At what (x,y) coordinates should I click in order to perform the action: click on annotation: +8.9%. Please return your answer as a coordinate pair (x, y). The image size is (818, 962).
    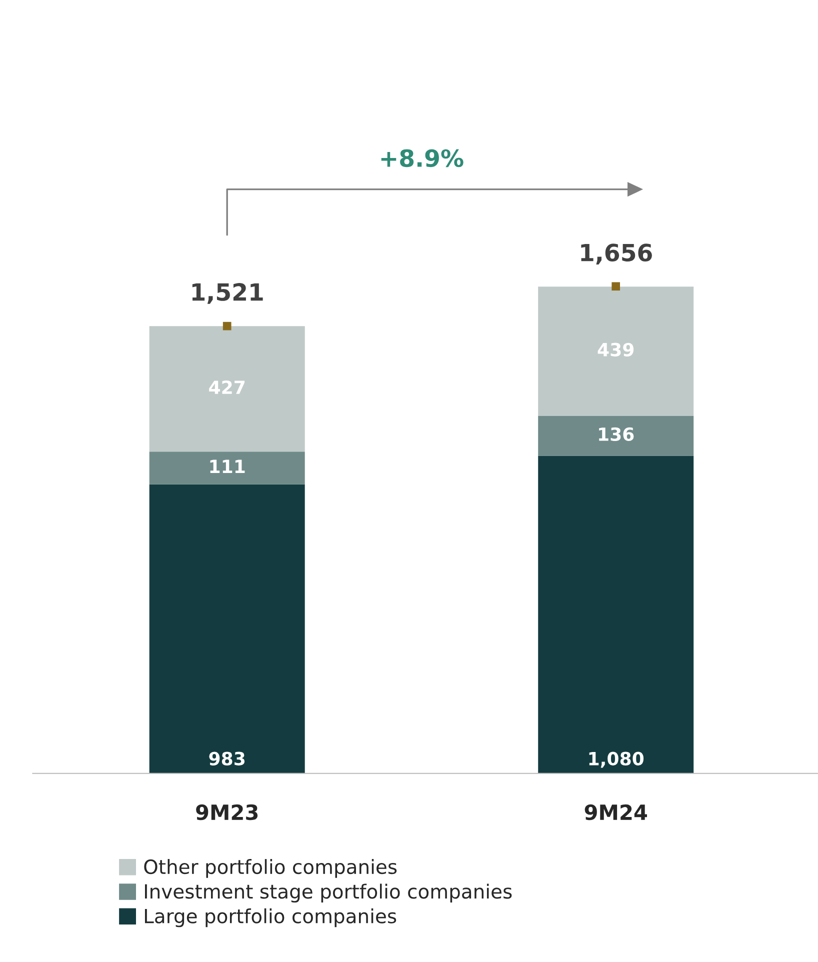
    Looking at the image, I should click on (422, 158).